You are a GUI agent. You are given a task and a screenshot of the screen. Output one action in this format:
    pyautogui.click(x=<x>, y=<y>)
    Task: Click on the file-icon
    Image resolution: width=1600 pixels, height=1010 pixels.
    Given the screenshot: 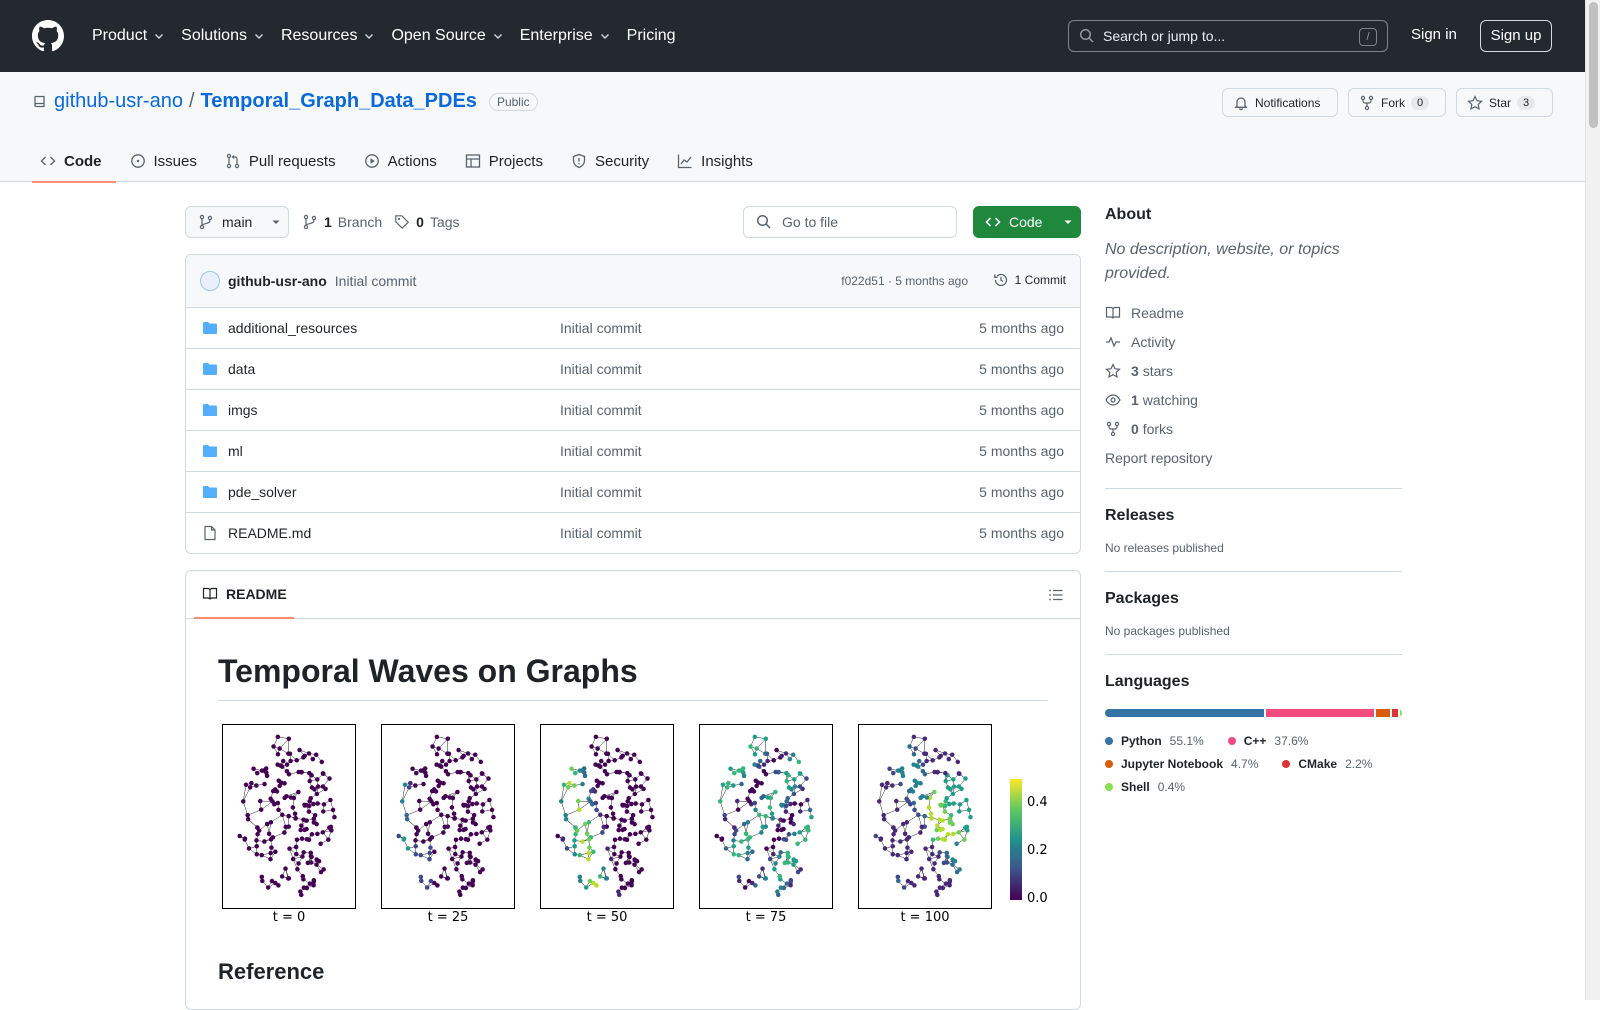 What is the action you would take?
    pyautogui.click(x=210, y=533)
    